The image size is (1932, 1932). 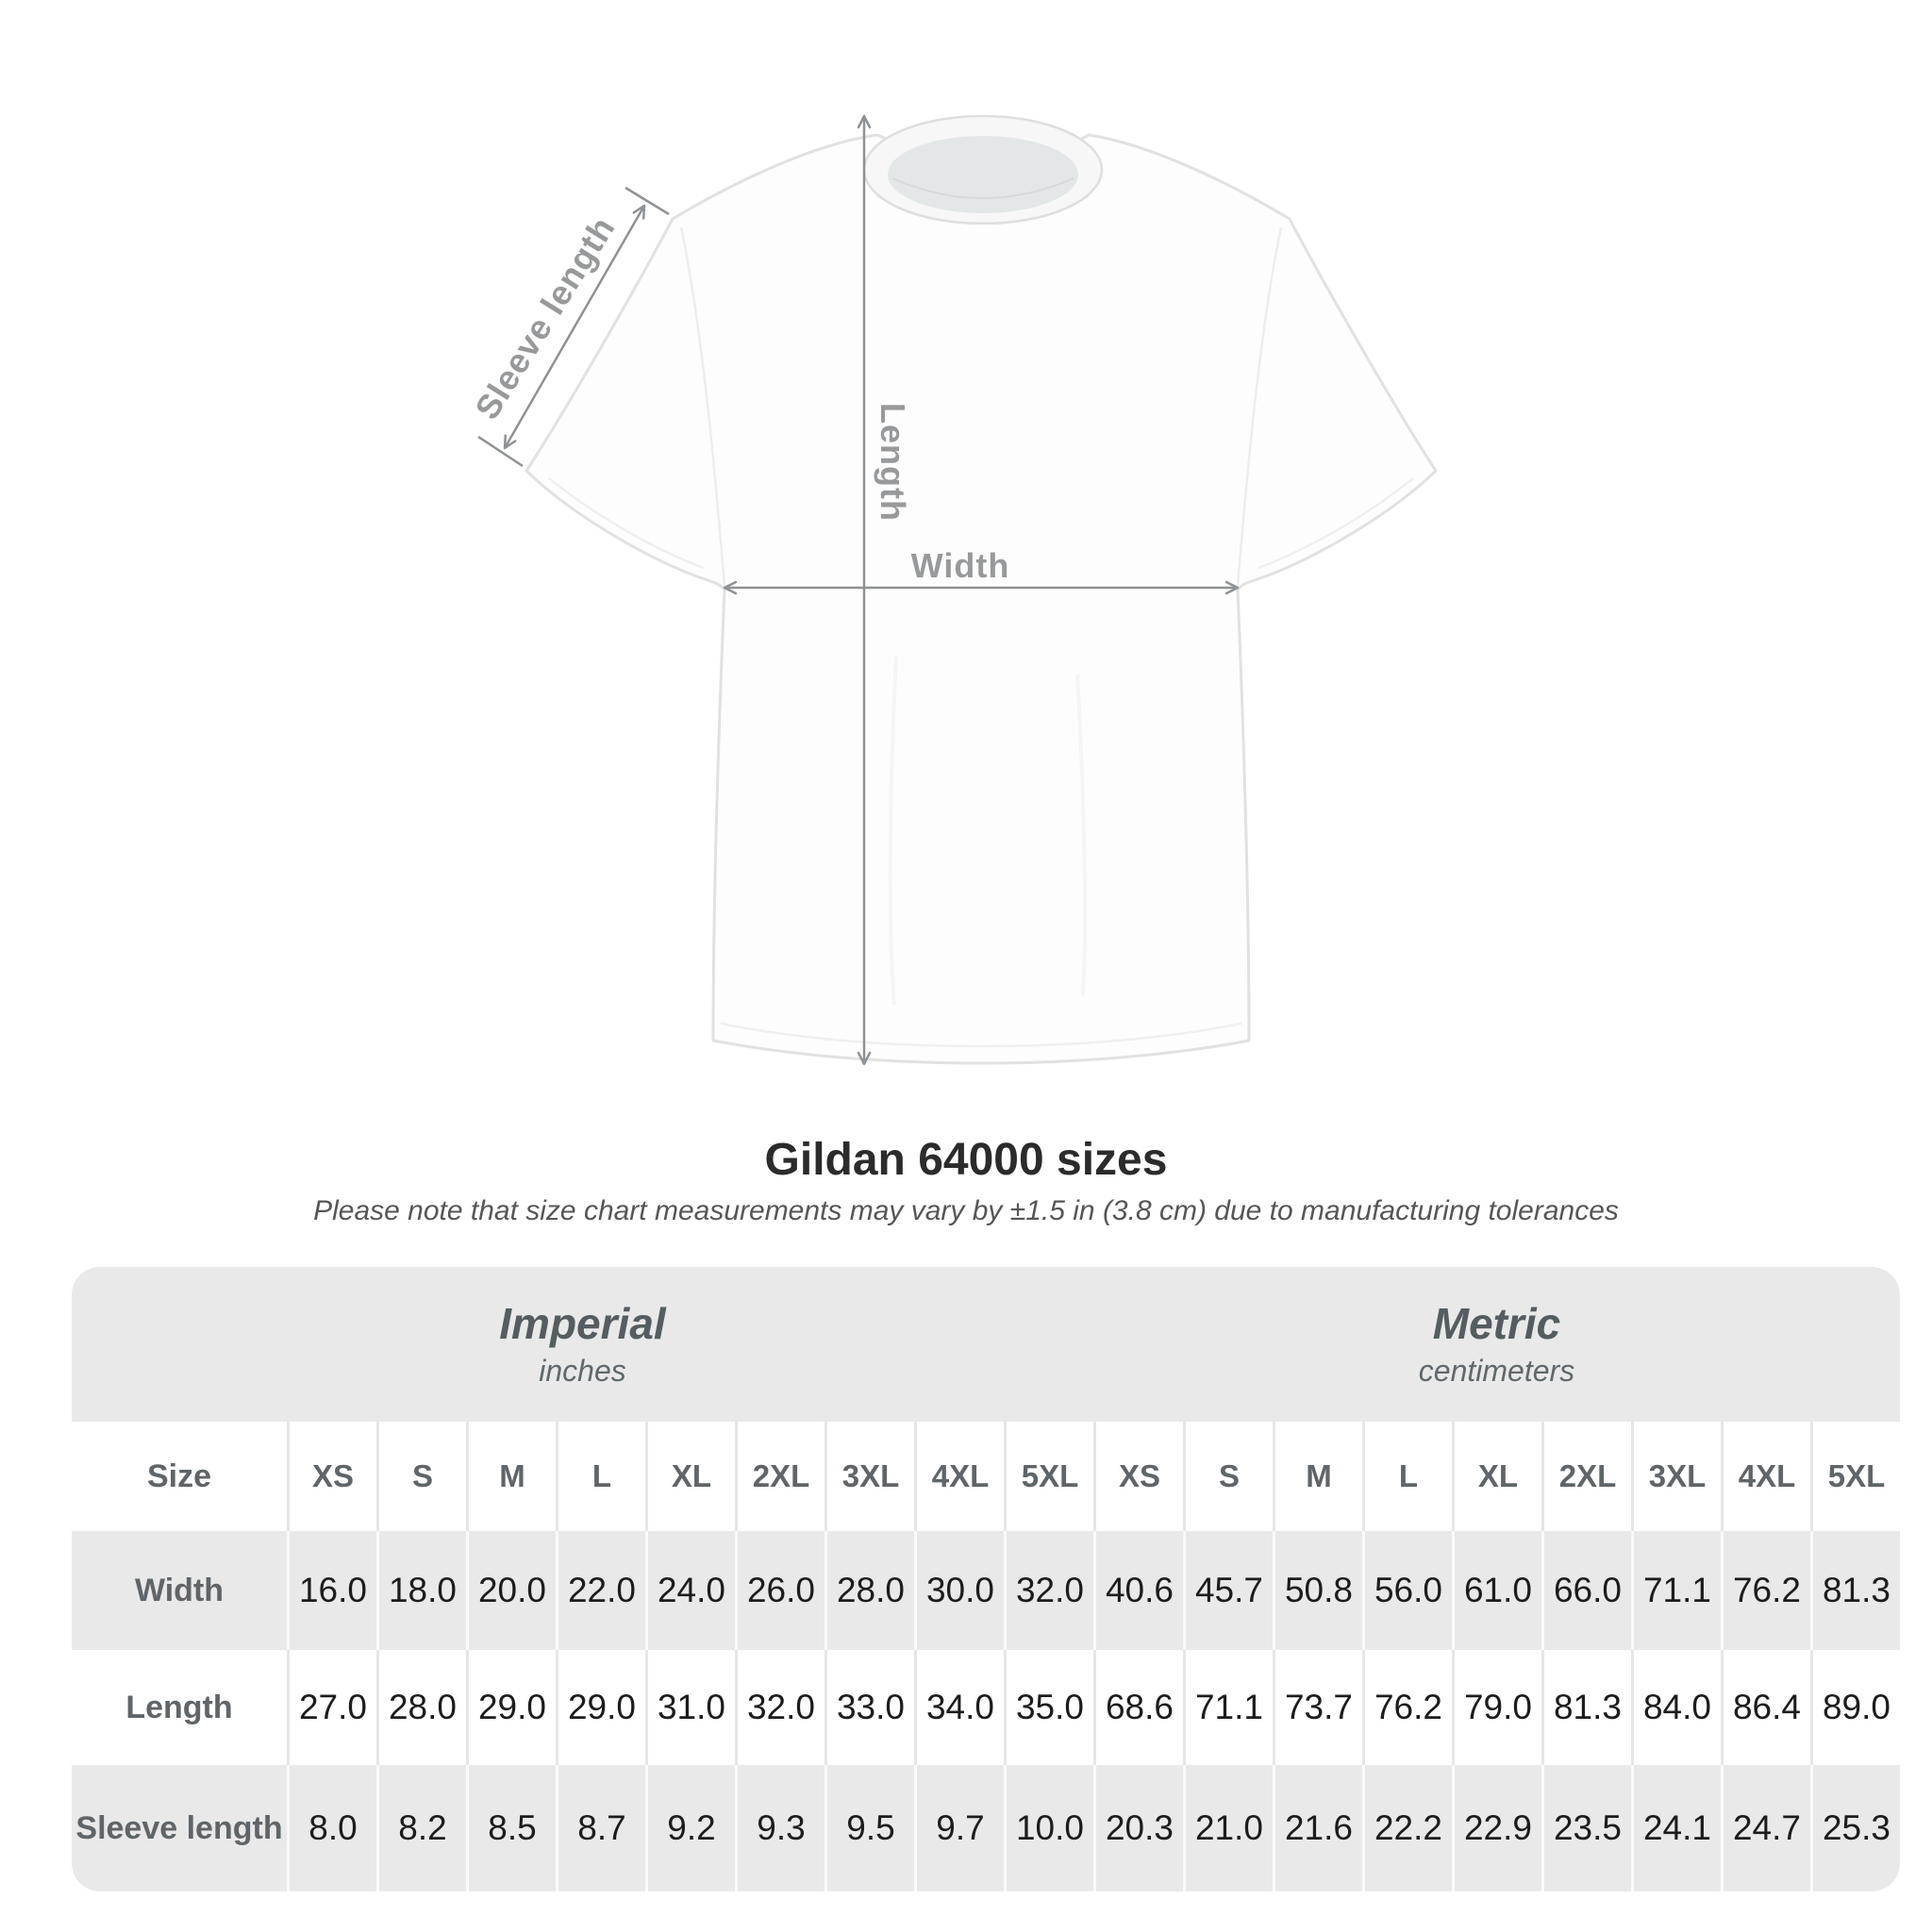 What do you see at coordinates (1049, 1708) in the screenshot?
I see `value-cell: 35.0` at bounding box center [1049, 1708].